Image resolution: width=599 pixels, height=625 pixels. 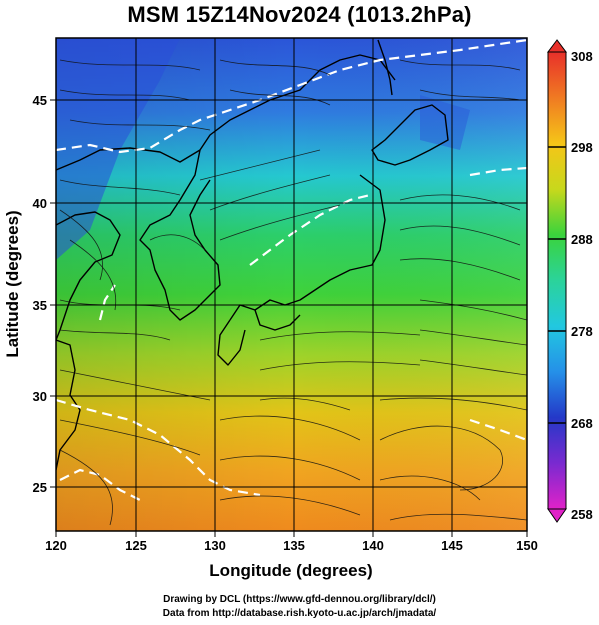 What do you see at coordinates (136, 545) in the screenshot?
I see `x-tick-label: 125` at bounding box center [136, 545].